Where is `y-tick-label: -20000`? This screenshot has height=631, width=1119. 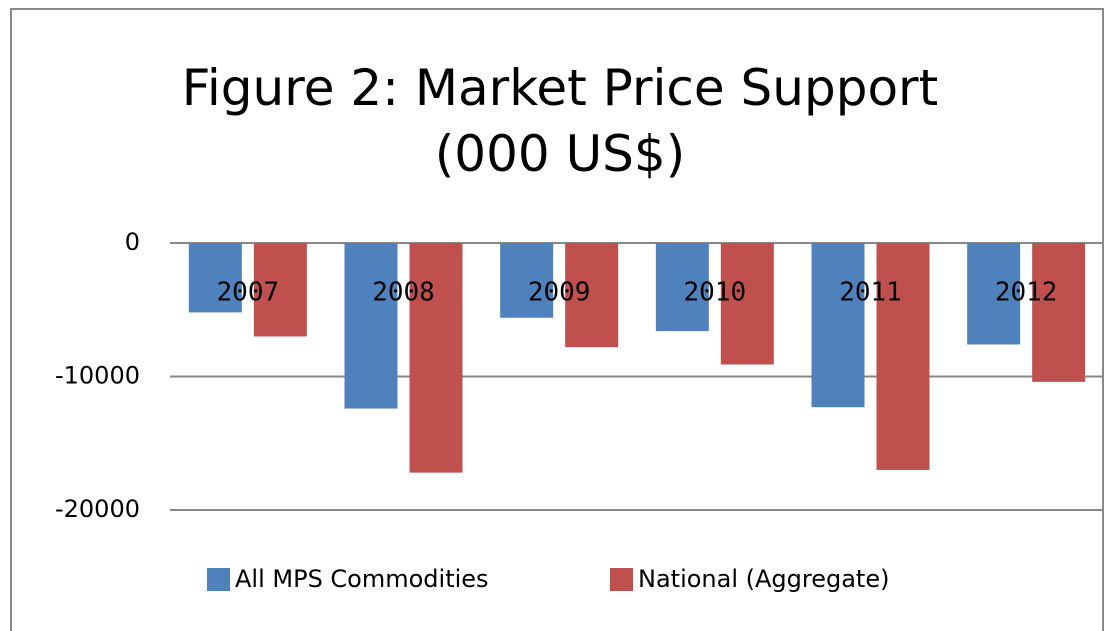 y-tick-label: -20000 is located at coordinates (97, 509).